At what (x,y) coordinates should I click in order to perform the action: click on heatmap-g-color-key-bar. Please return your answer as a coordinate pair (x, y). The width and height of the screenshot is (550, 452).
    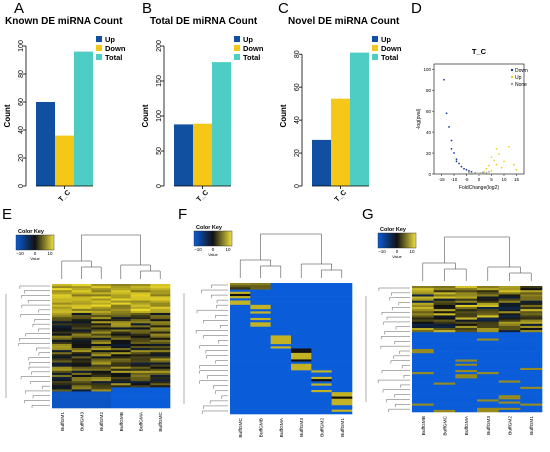
    Looking at the image, I should click on (397, 240).